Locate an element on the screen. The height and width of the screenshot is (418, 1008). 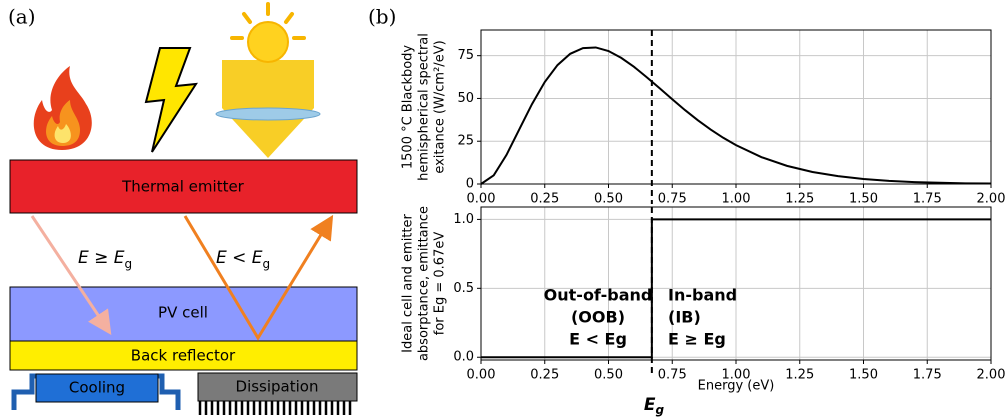
box-label: Thermal emitter is located at coordinates (183, 187).